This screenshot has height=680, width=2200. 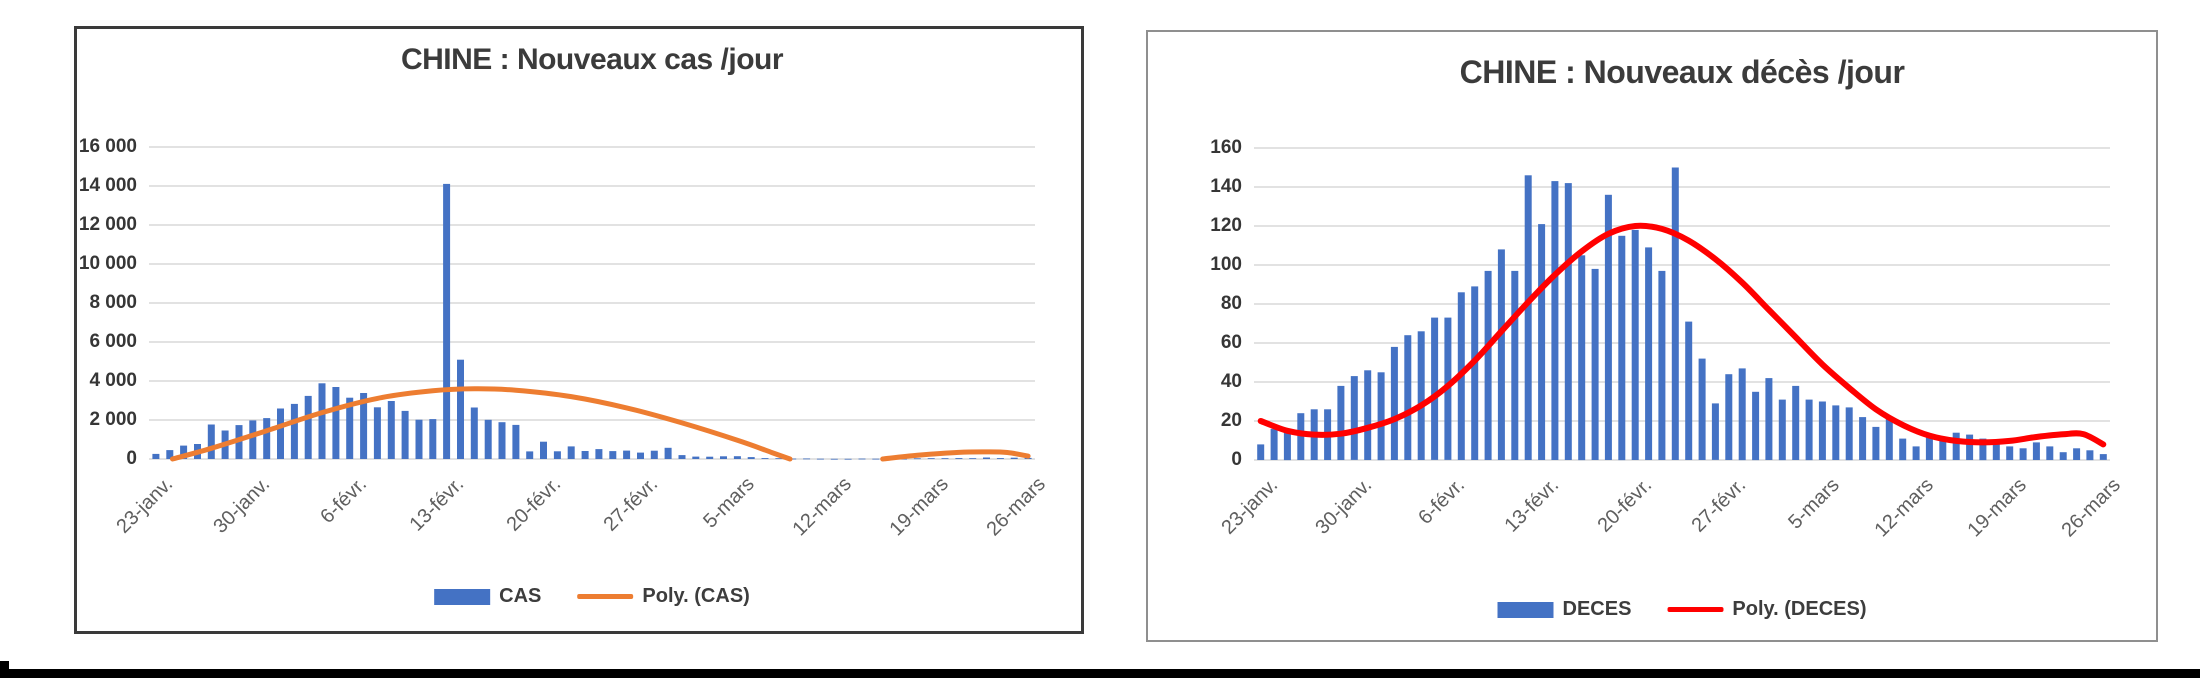 I want to click on y-tick-label: 100, so click(x=1226, y=264).